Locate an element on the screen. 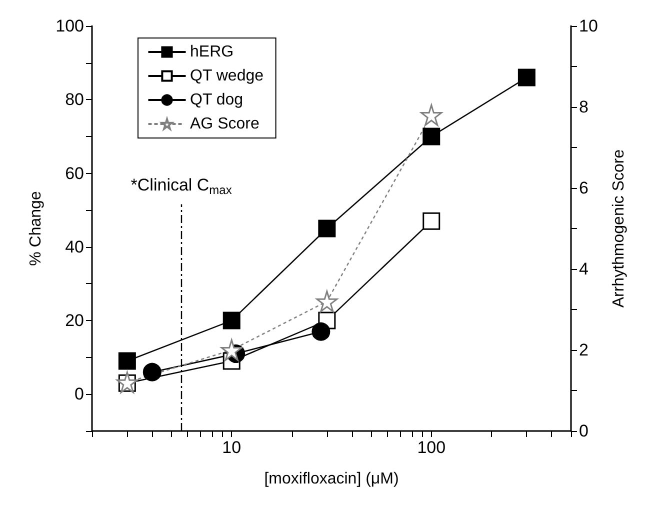 The image size is (648, 509). legend-label: AG Score is located at coordinates (225, 124).